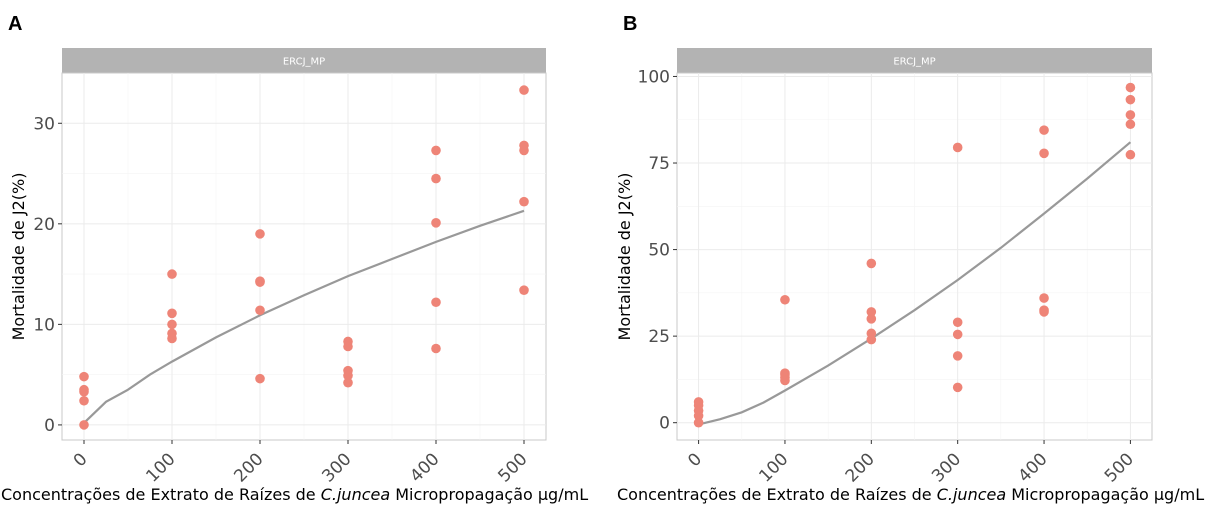 The width and height of the screenshot is (1219, 506). Describe the element at coordinates (659, 251) in the screenshot. I see `y-tick-label: 50` at that location.